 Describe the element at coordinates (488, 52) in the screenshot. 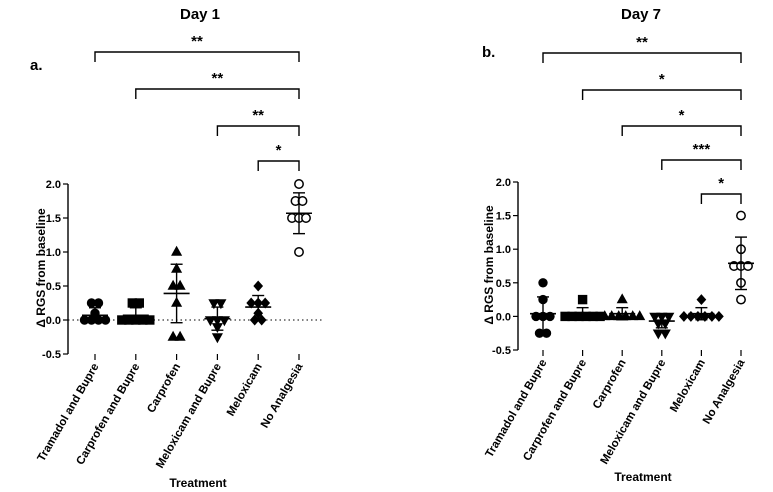

I see `panel-label: b.` at that location.